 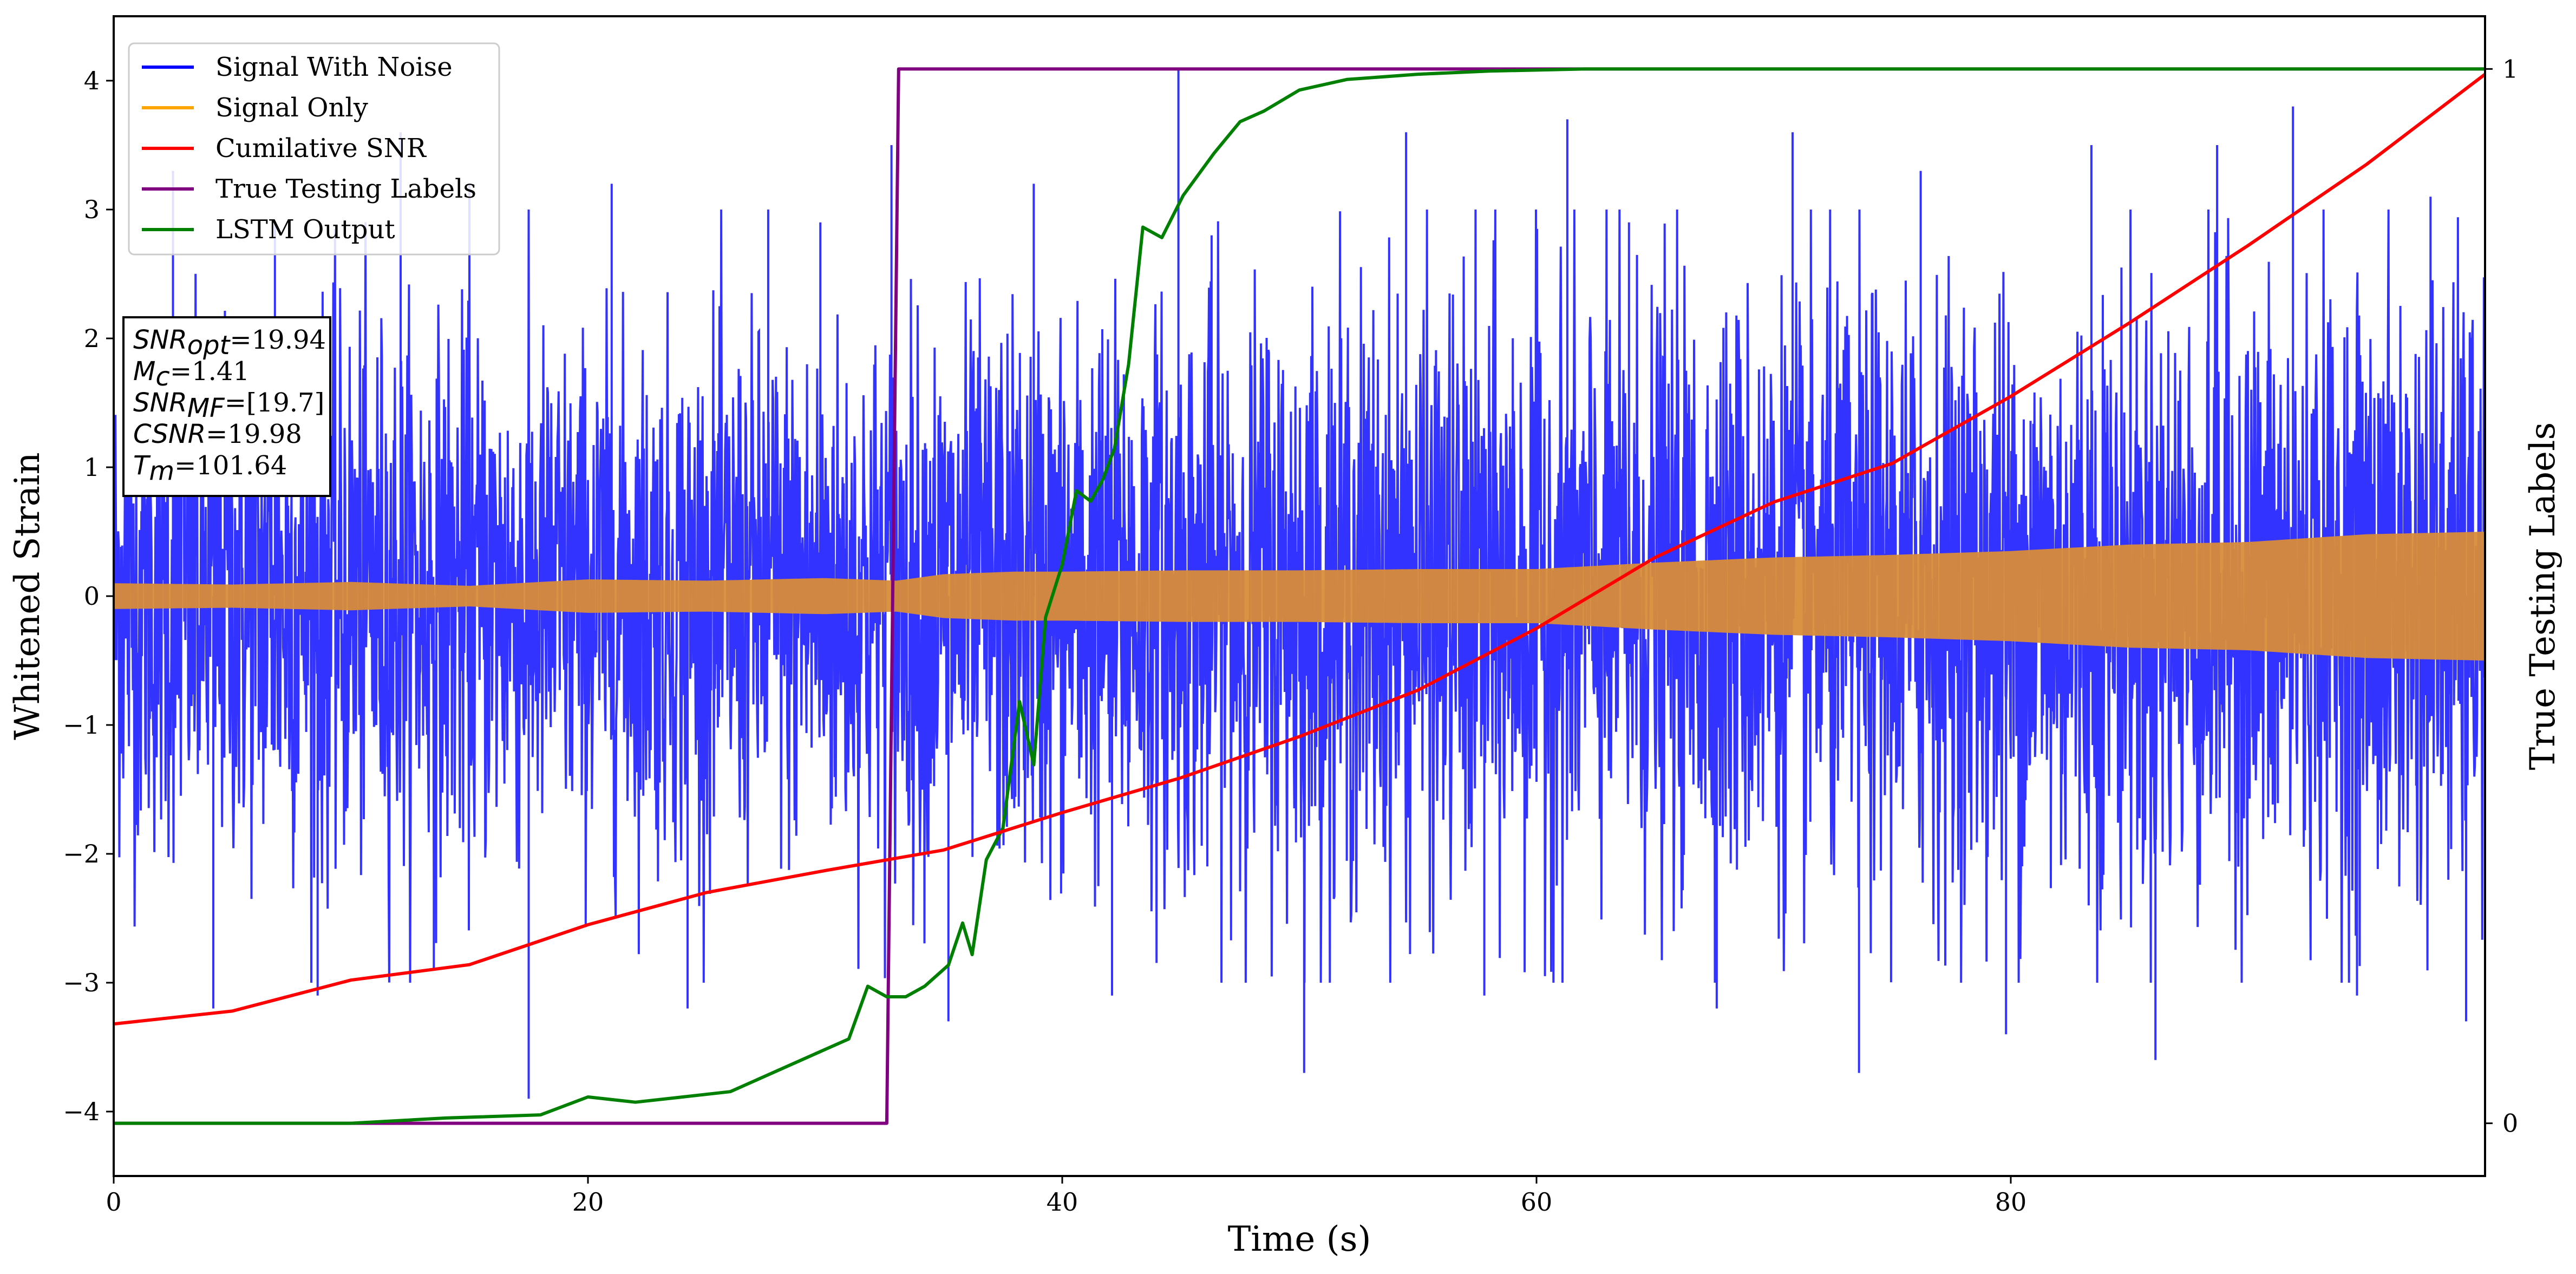 What do you see at coordinates (1537, 1202) in the screenshot?
I see `x-tick-label: 60` at bounding box center [1537, 1202].